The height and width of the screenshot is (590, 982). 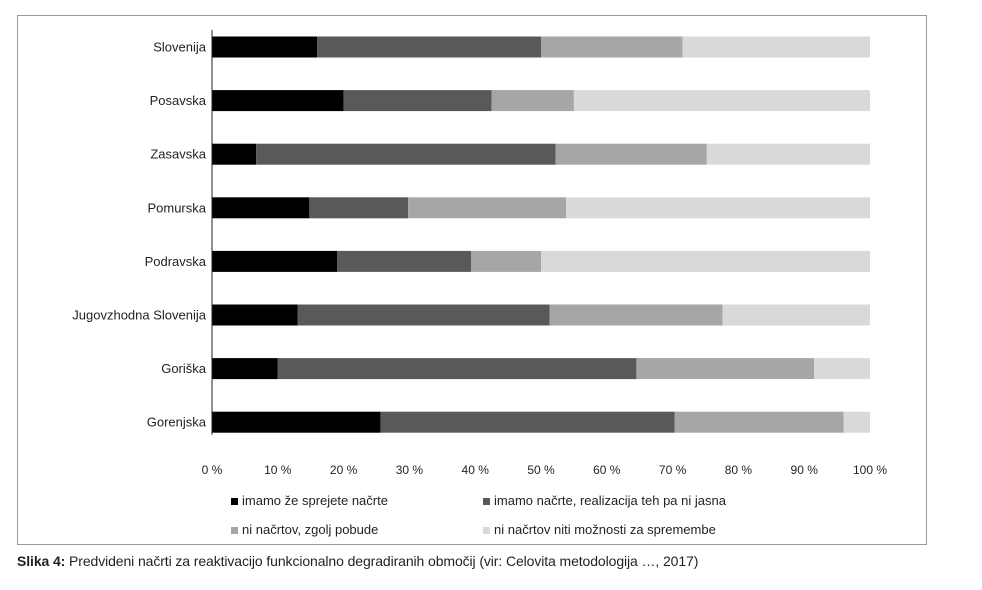 I want to click on bar-pomurska-s4, so click(x=718, y=208).